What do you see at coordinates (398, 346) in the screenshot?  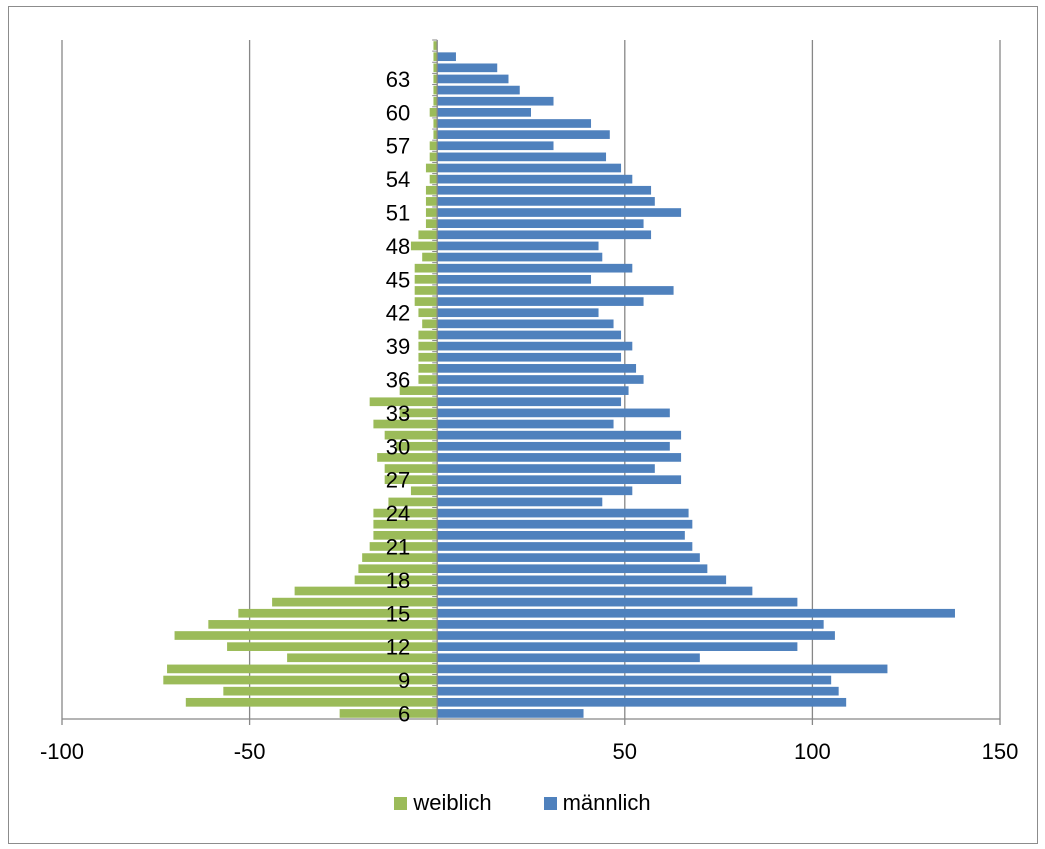 I see `y-tick-label: 39` at bounding box center [398, 346].